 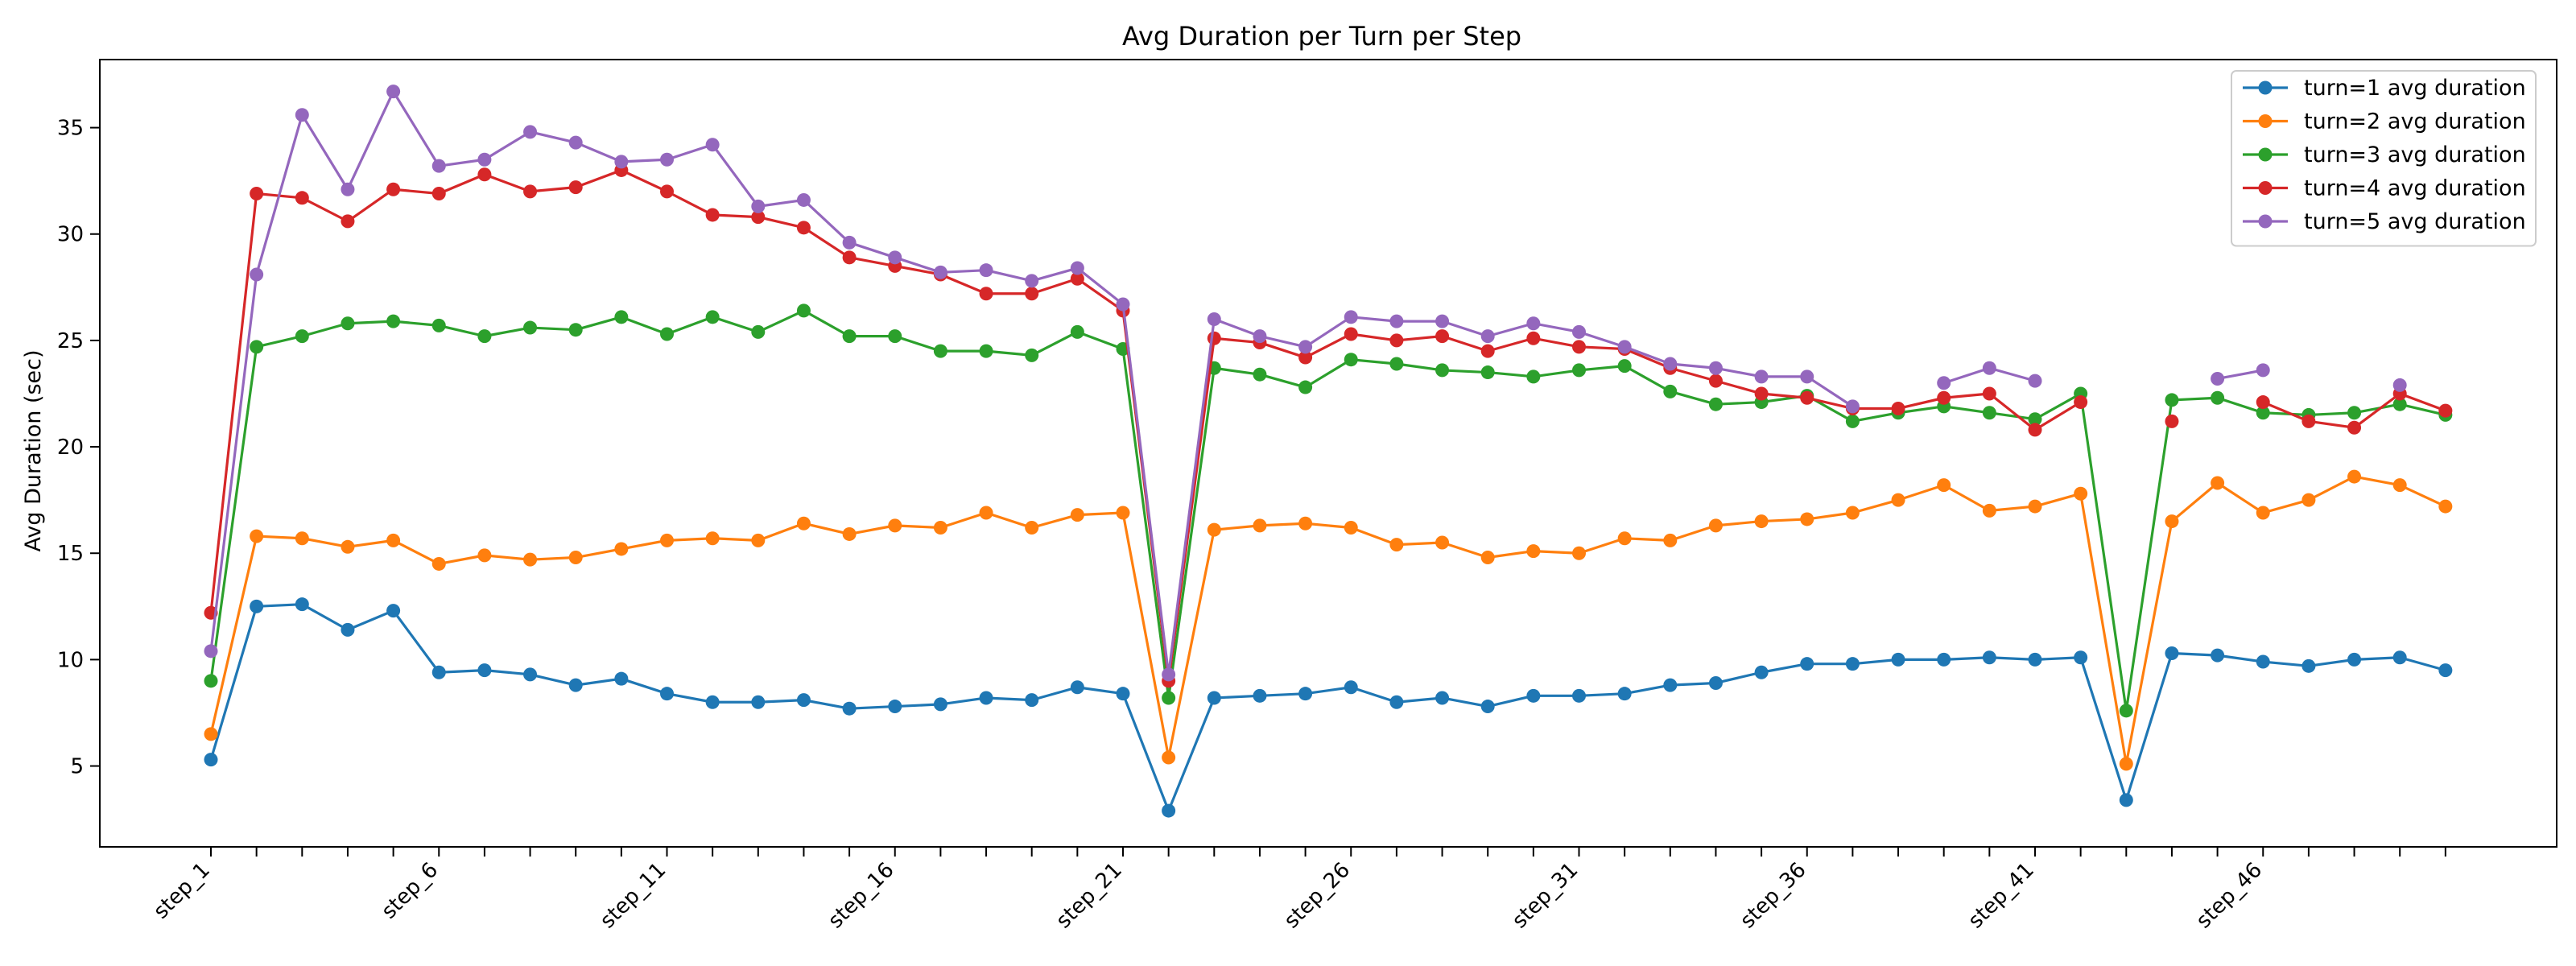 What do you see at coordinates (2415, 88) in the screenshot?
I see `legend-label: turn=1 avg duration` at bounding box center [2415, 88].